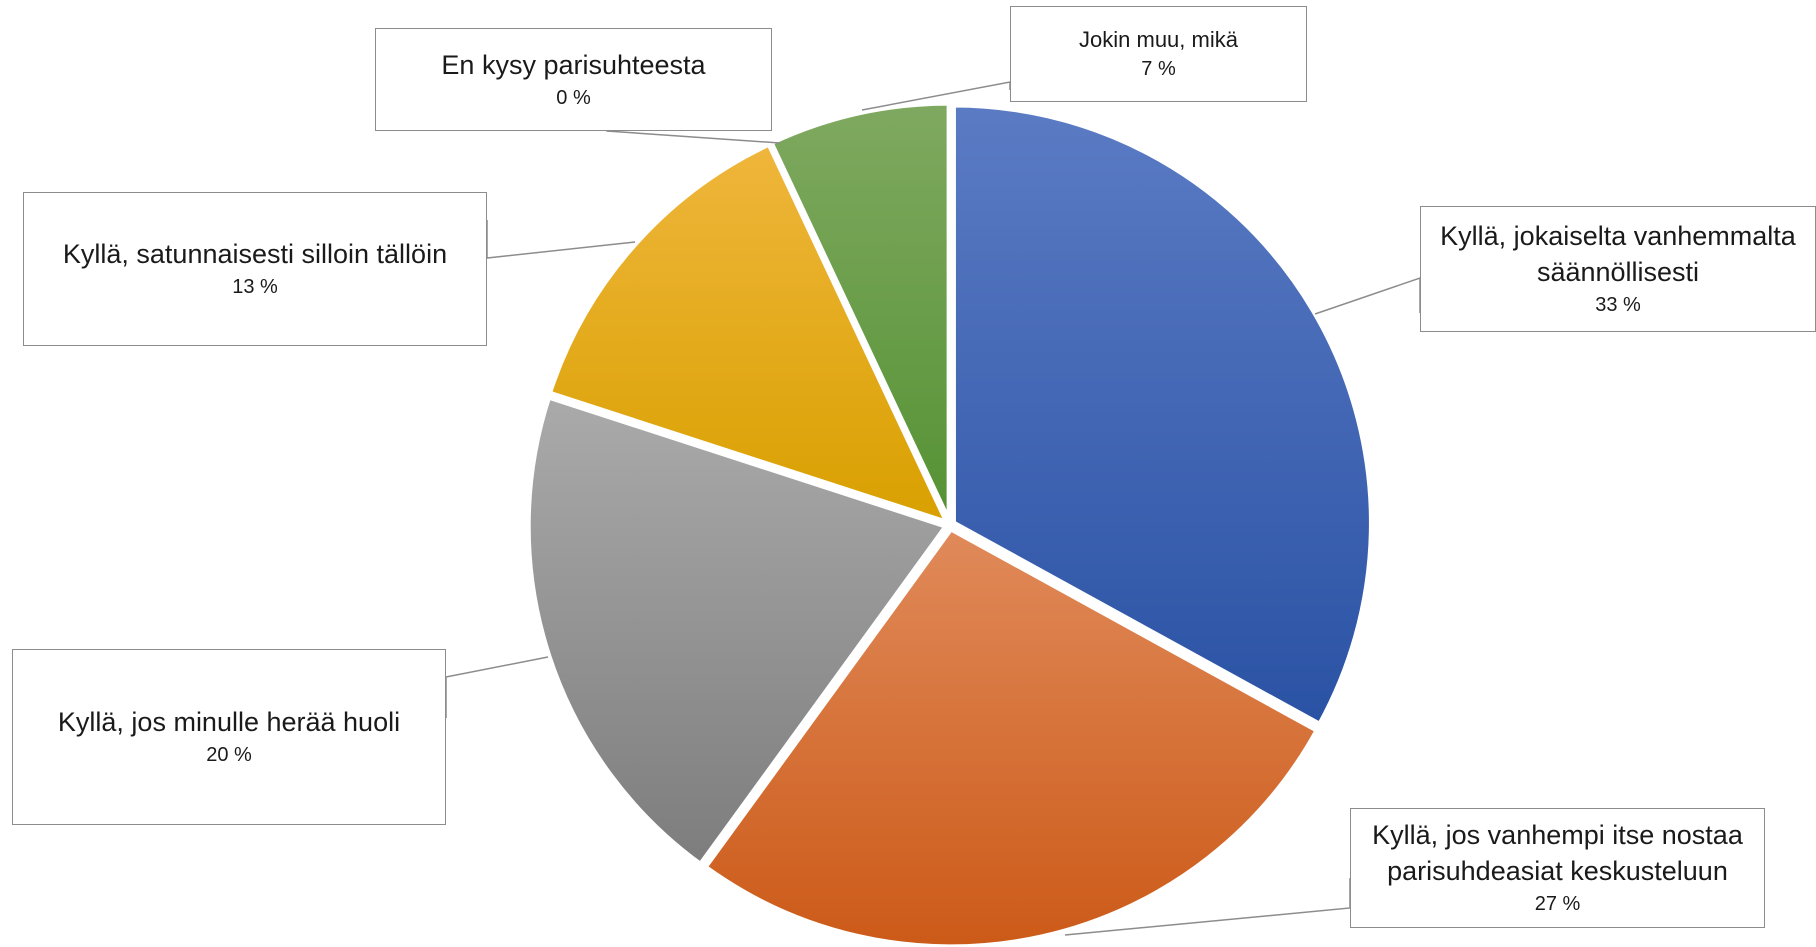 This screenshot has width=1816, height=947. Describe the element at coordinates (1557, 904) in the screenshot. I see `slice-2-value: 27 %` at that location.